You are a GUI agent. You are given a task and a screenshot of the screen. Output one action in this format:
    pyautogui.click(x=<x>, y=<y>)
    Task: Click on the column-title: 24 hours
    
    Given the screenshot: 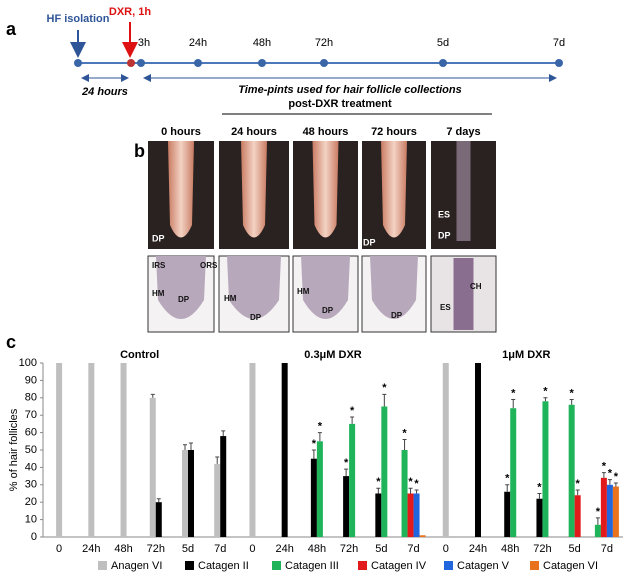 What is the action you would take?
    pyautogui.click(x=254, y=132)
    